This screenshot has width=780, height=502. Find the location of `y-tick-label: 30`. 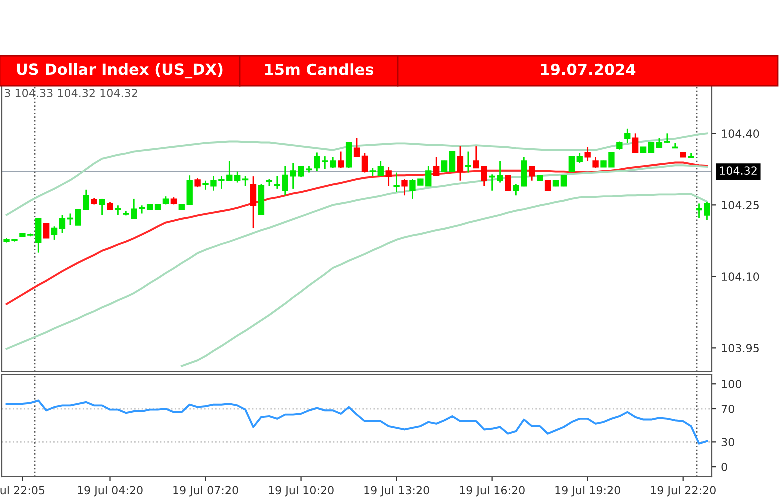

y-tick-label: 30 is located at coordinates (728, 442).